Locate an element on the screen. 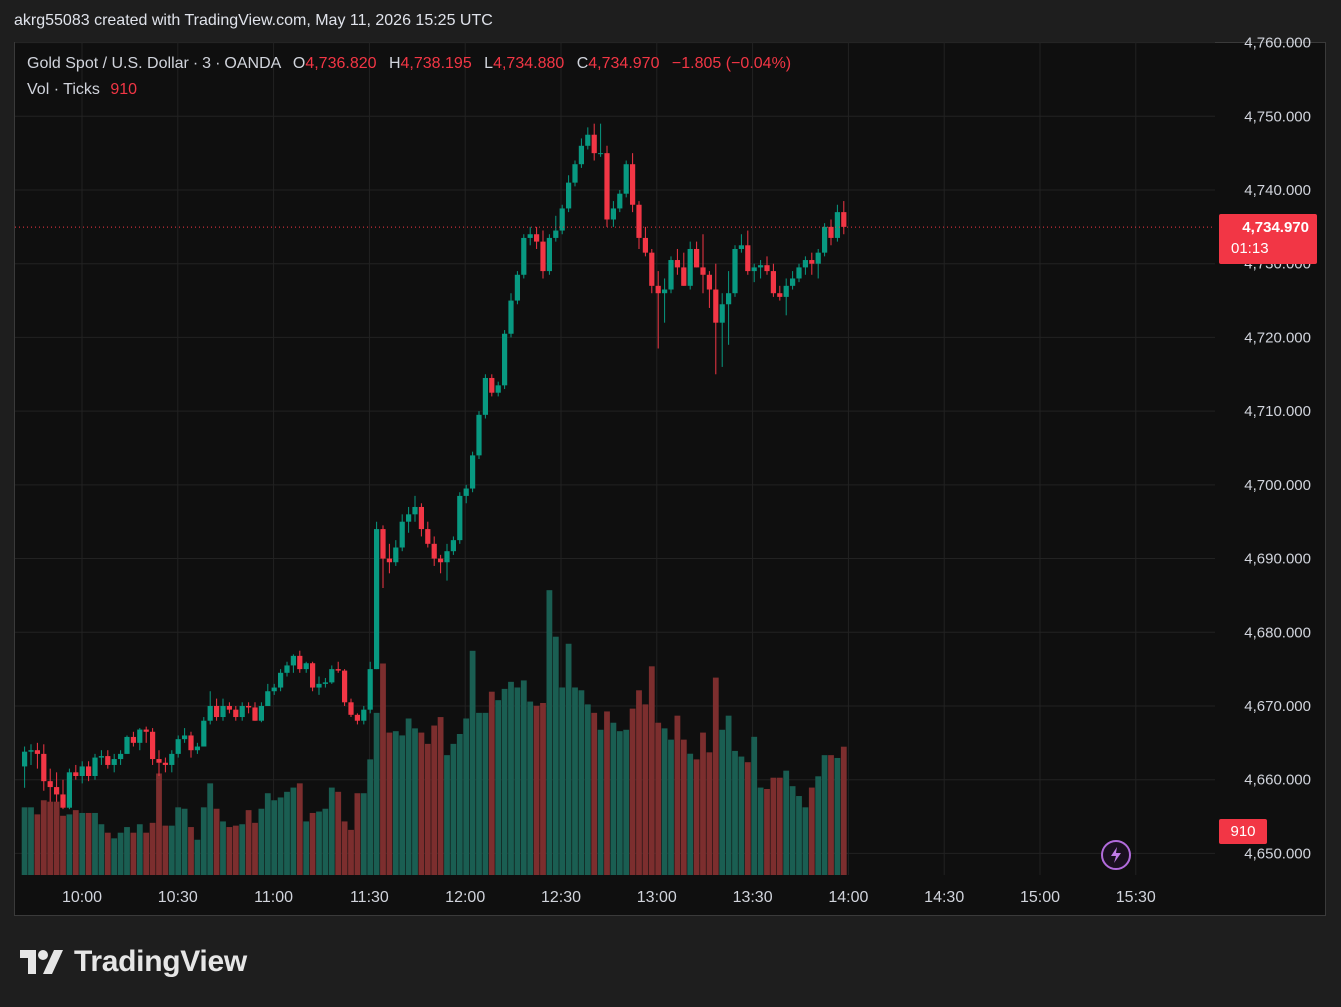 This screenshot has width=1341, height=1007. tradingview-logo-icon is located at coordinates (41, 962).